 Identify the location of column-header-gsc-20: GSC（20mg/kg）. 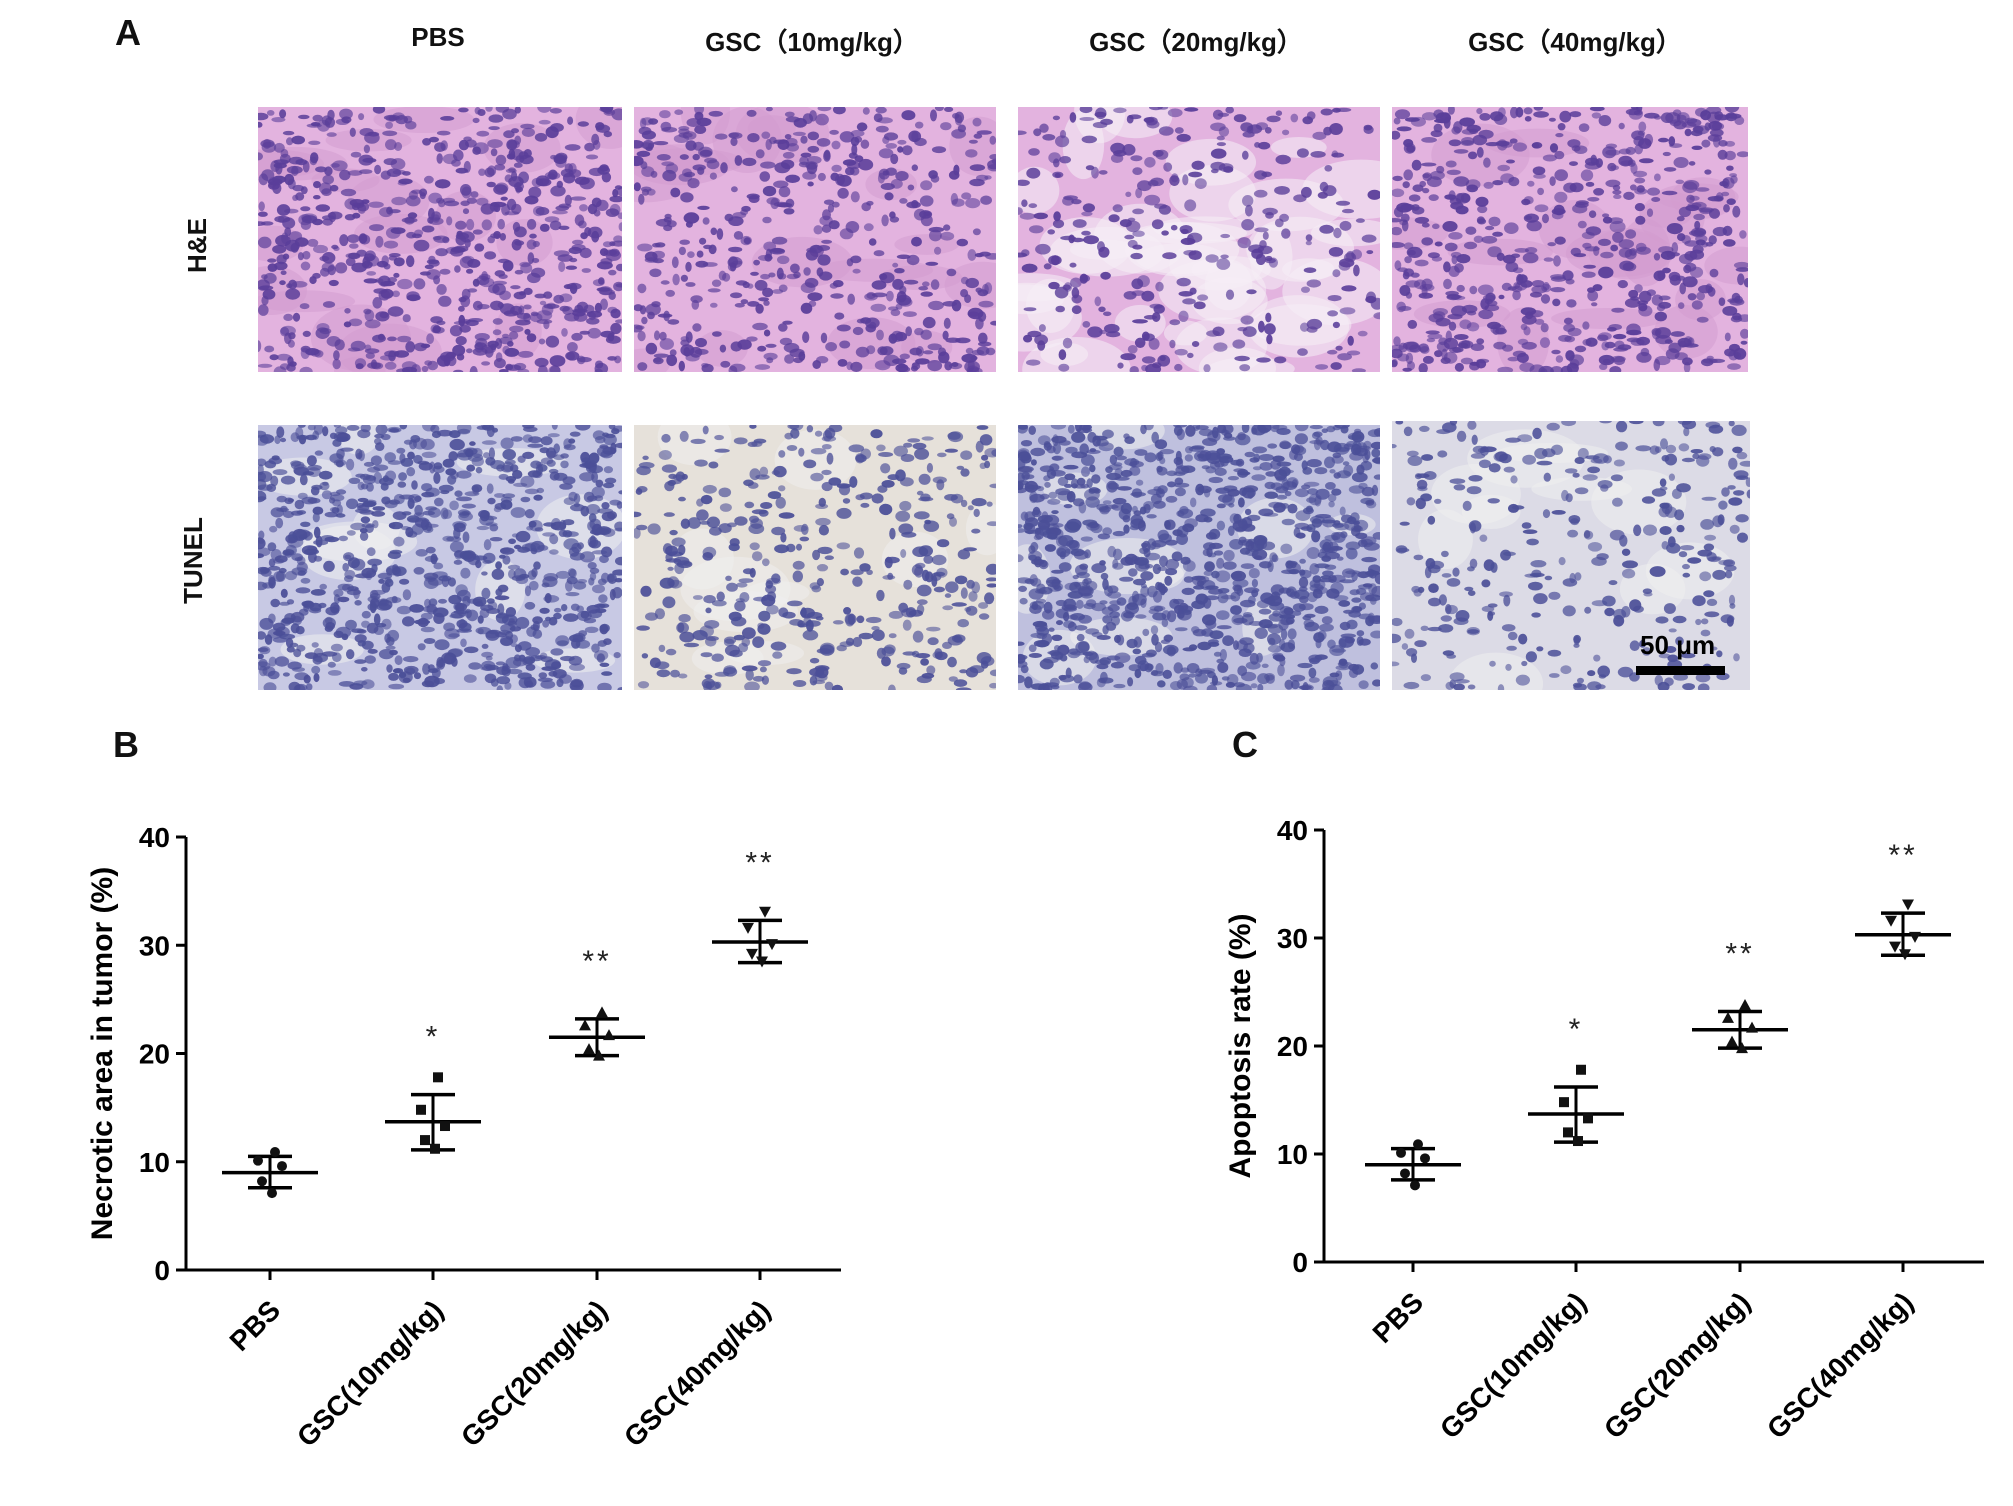
(1196, 42).